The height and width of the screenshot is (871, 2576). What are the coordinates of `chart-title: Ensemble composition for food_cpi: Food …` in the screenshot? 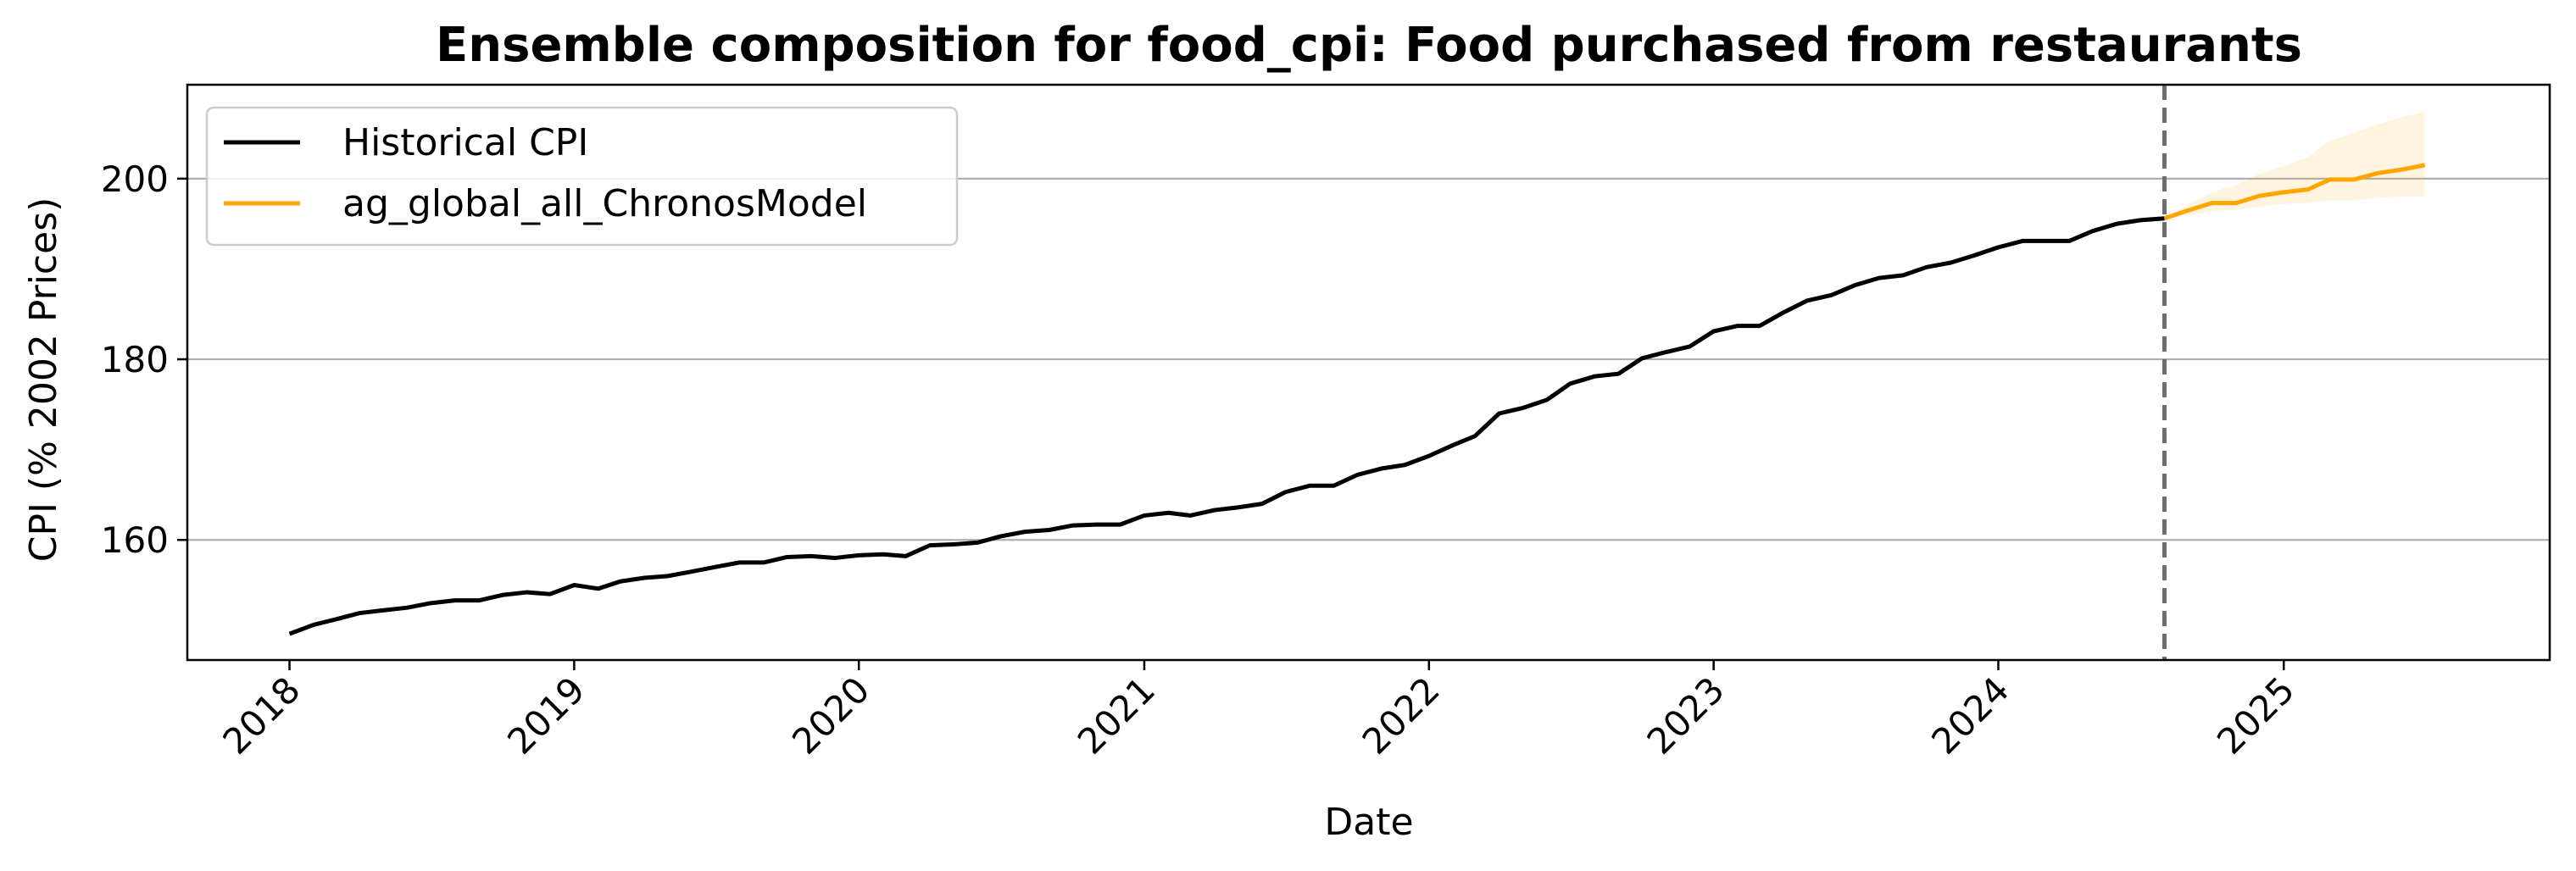 It's located at (1369, 45).